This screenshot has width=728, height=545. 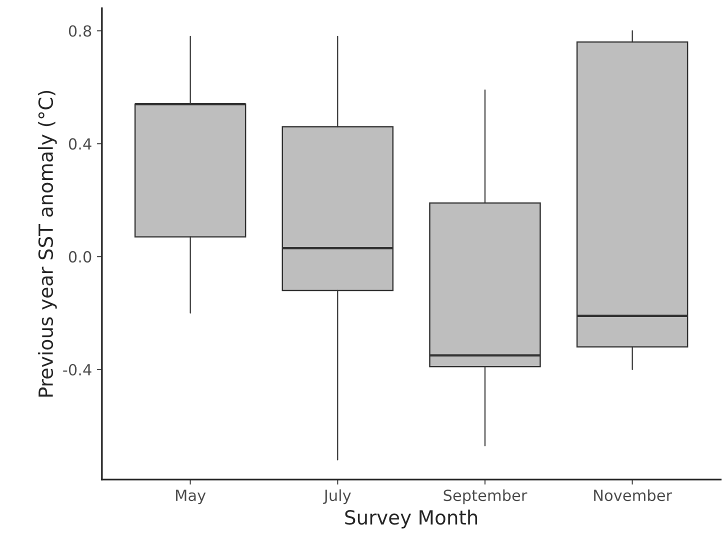 What do you see at coordinates (191, 497) in the screenshot?
I see `x-tick-label: May` at bounding box center [191, 497].